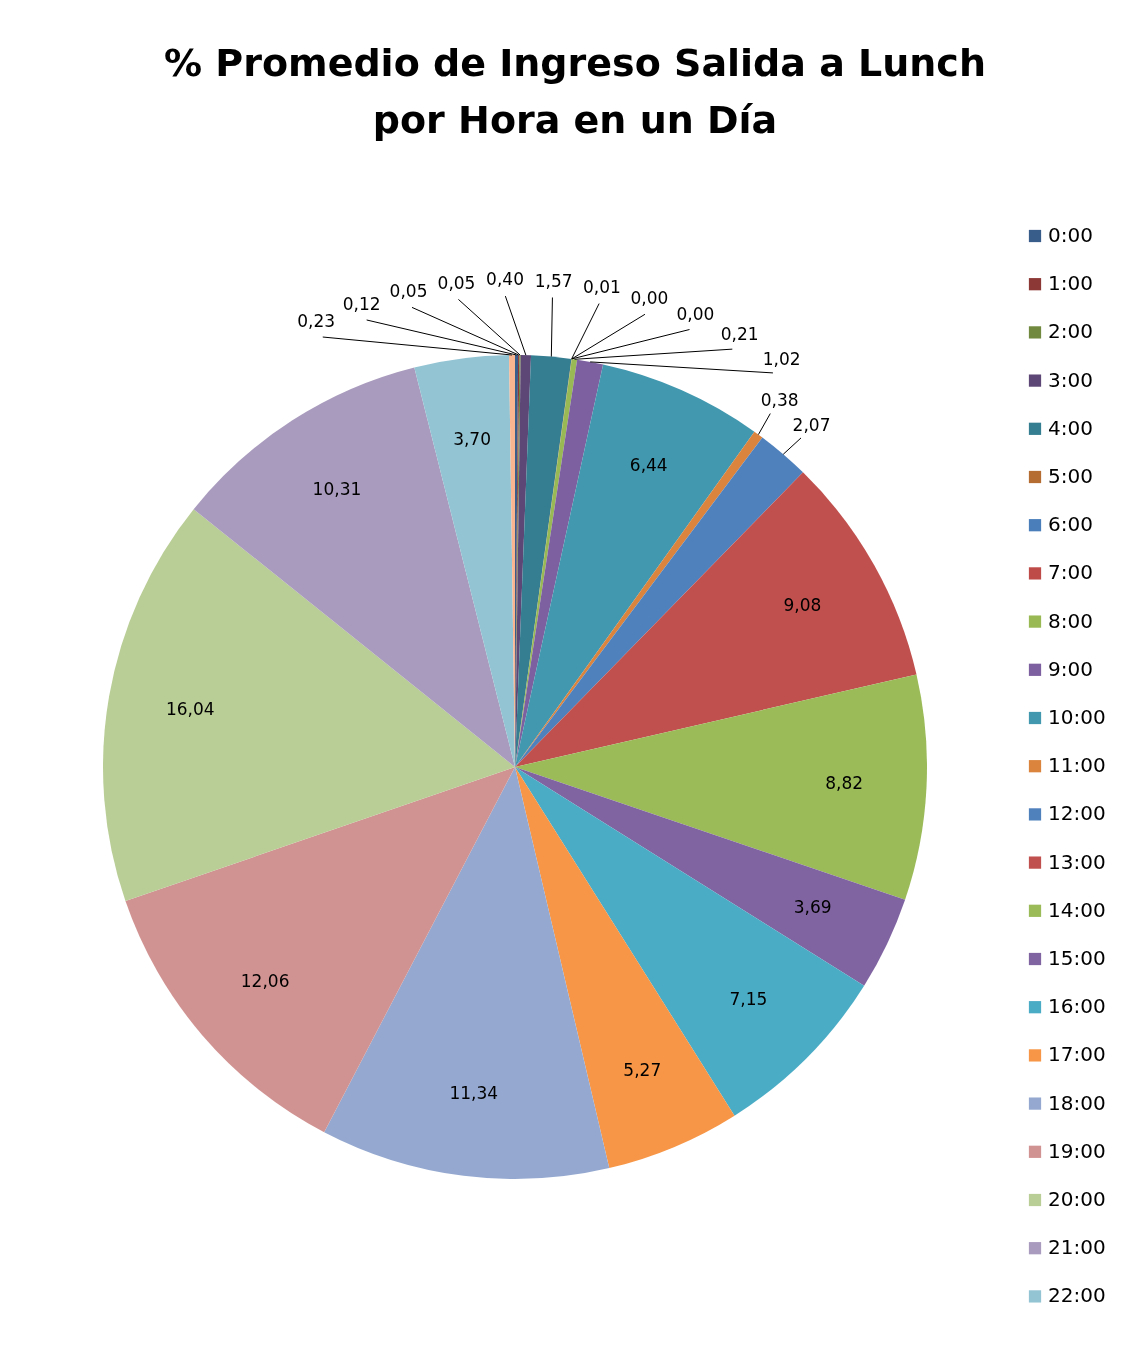  I want to click on legend-label: 18:00, so click(1077, 1102).